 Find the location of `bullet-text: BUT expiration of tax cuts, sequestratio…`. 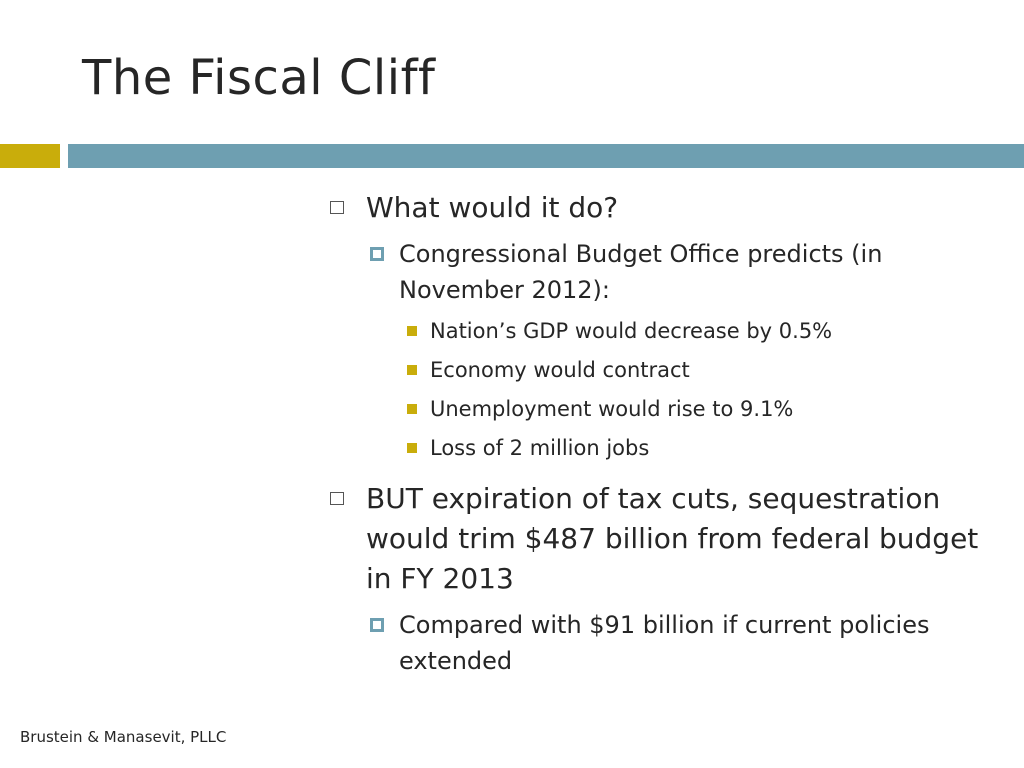

bullet-text: BUT expiration of tax cuts, sequestratio… is located at coordinates (672, 538).